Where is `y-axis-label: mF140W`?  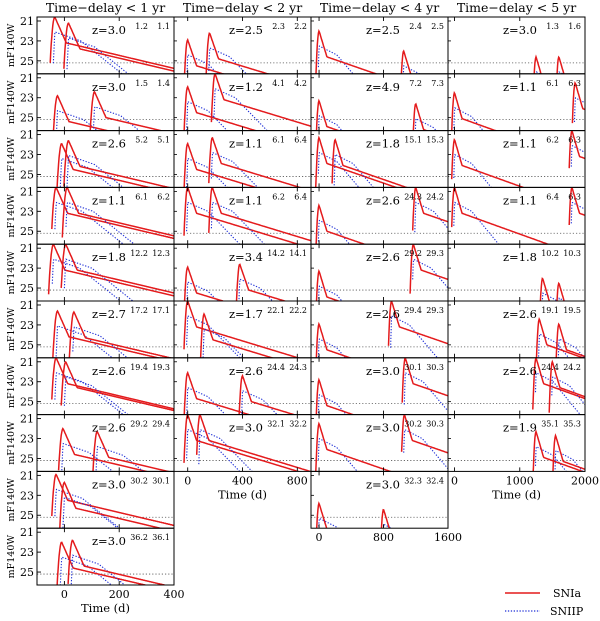
y-axis-label: mF140W is located at coordinates (11, 102).